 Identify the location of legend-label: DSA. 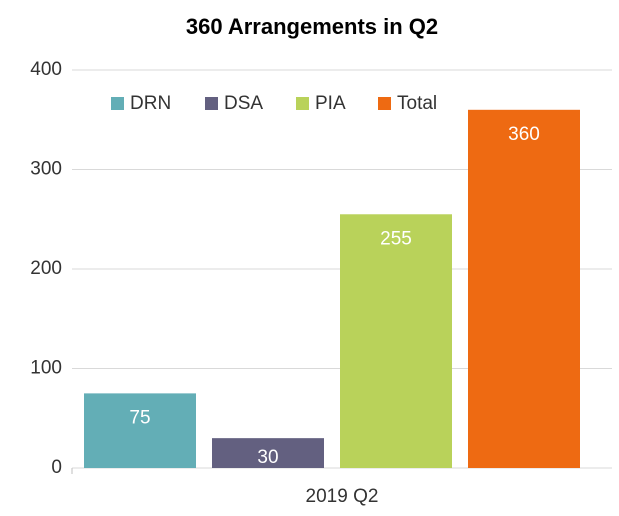
(243, 103).